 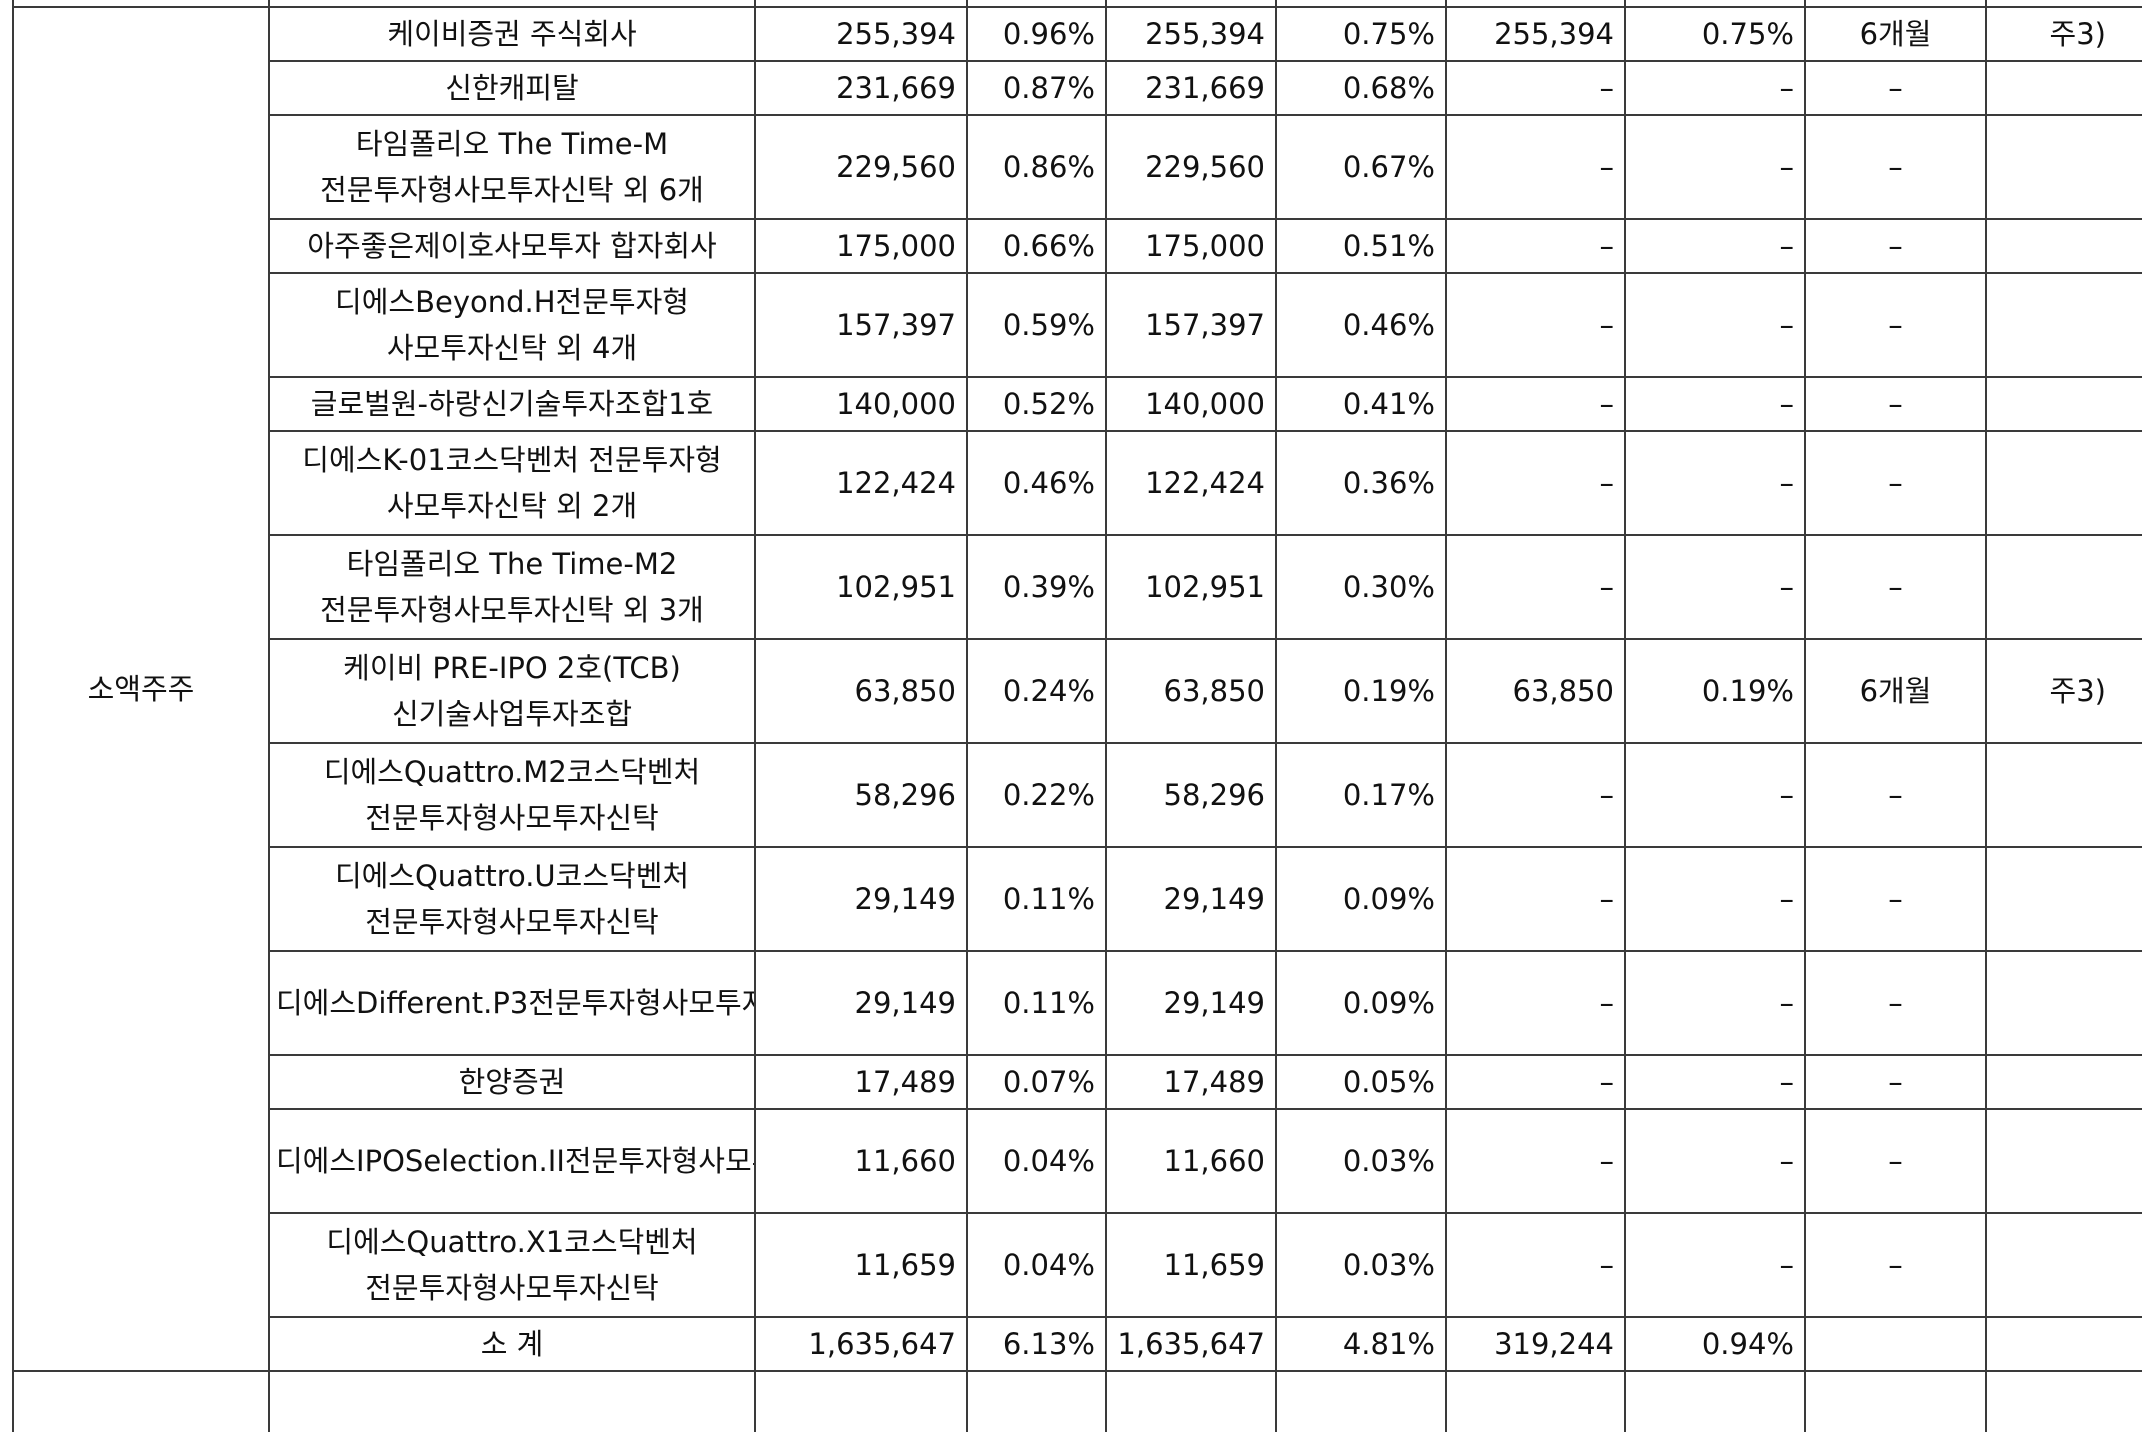 What do you see at coordinates (1036, 587) in the screenshot?
I see `ratio-before: 0.39%` at bounding box center [1036, 587].